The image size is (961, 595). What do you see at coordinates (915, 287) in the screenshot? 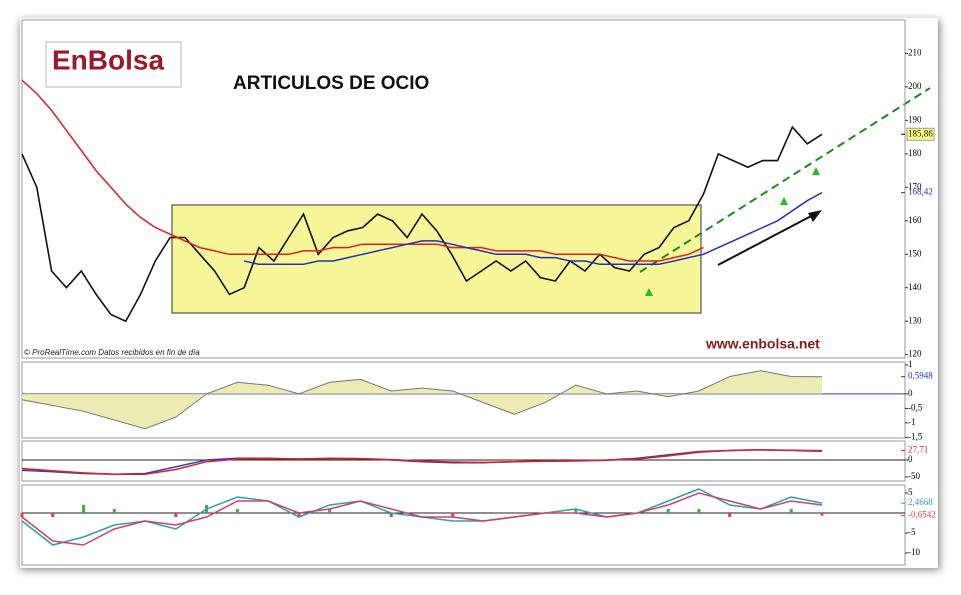
I see `y-tick-label: 140` at bounding box center [915, 287].